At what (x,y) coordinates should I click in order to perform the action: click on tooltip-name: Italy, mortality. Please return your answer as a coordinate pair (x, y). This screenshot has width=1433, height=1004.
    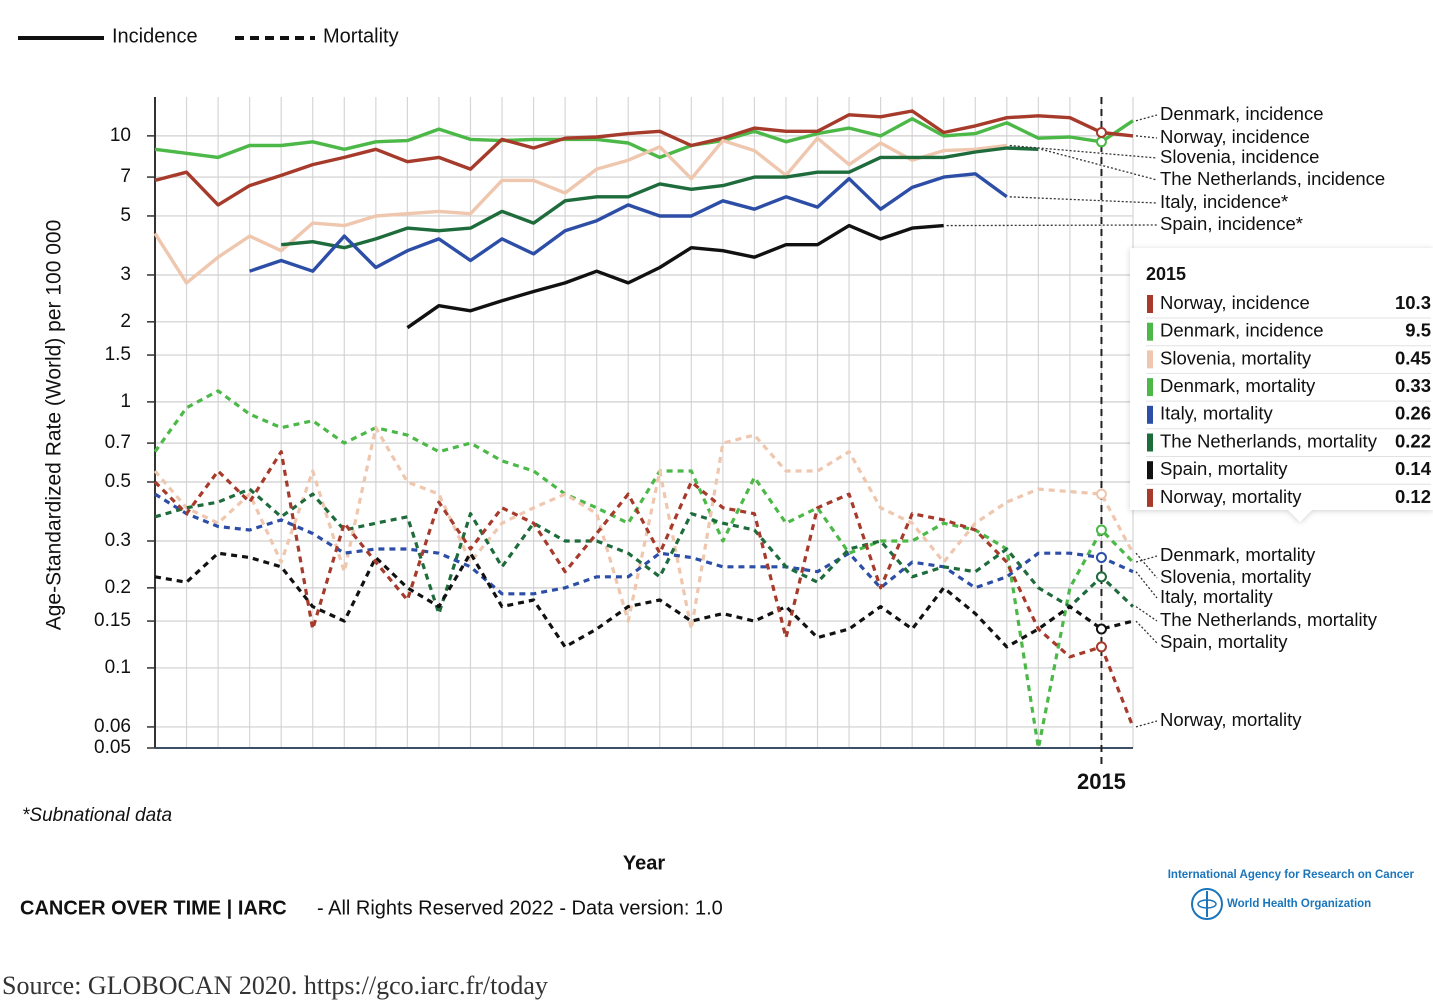
    Looking at the image, I should click on (1216, 413).